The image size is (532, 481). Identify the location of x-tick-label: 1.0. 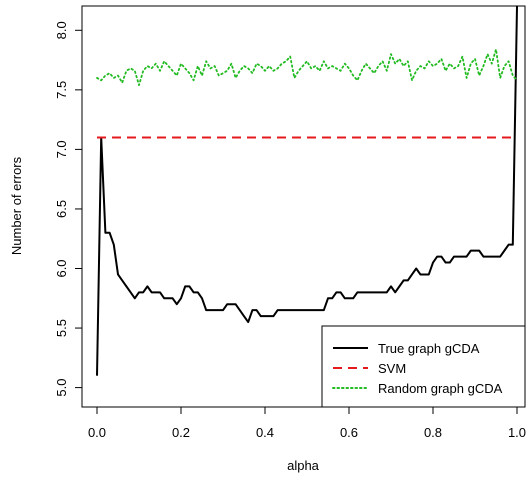
(517, 432).